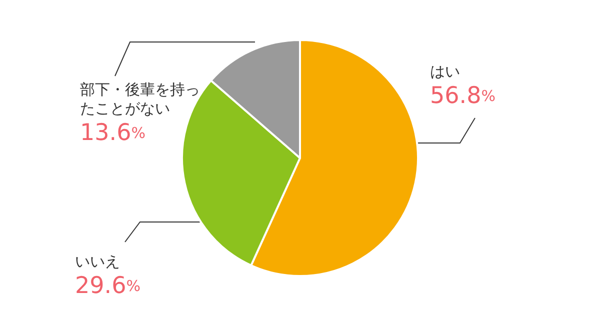 The height and width of the screenshot is (323, 590). Describe the element at coordinates (140, 99) in the screenshot. I see `slice-label: 部下・後輩を持ったことがない` at that location.